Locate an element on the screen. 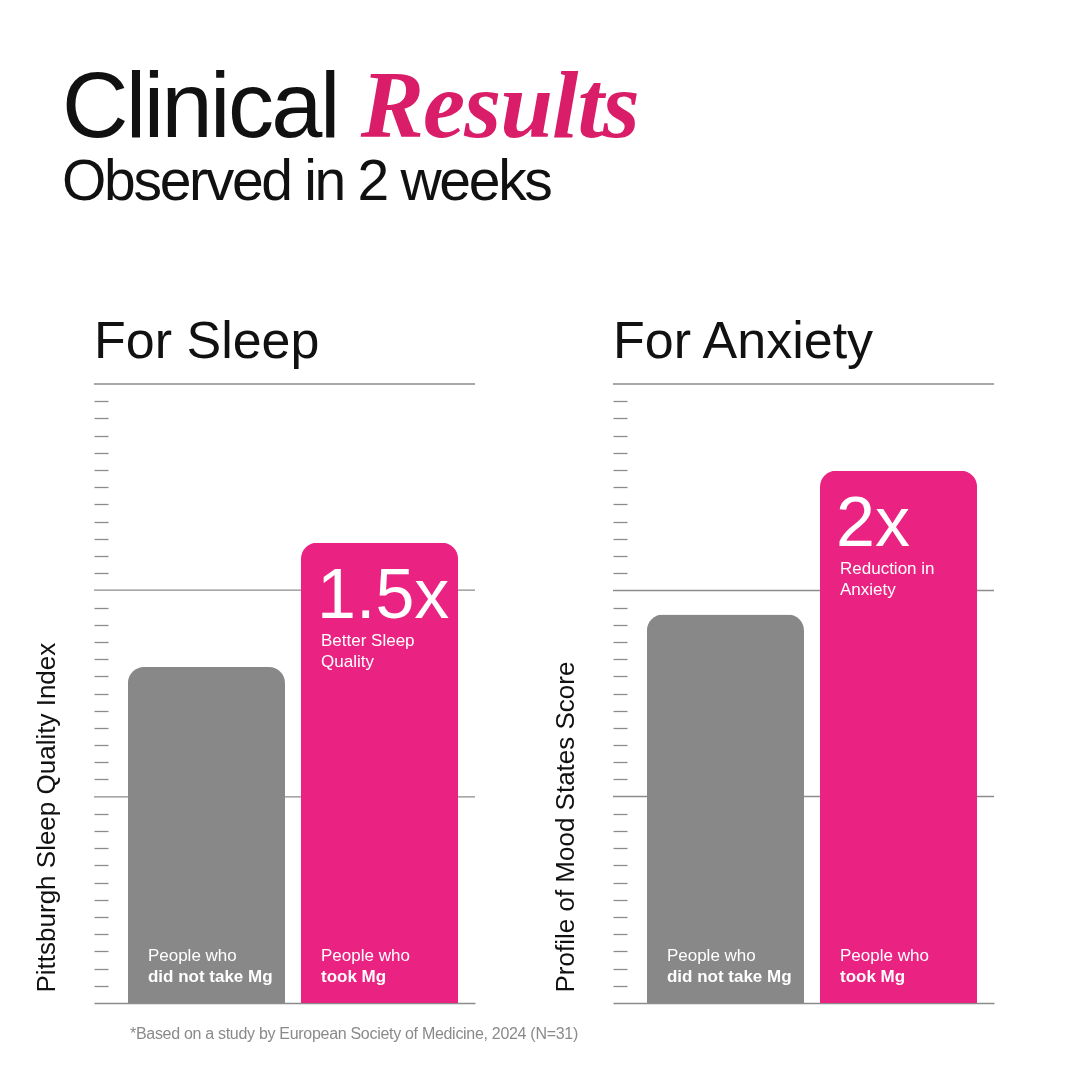  chart-title: For Sleep is located at coordinates (207, 340).